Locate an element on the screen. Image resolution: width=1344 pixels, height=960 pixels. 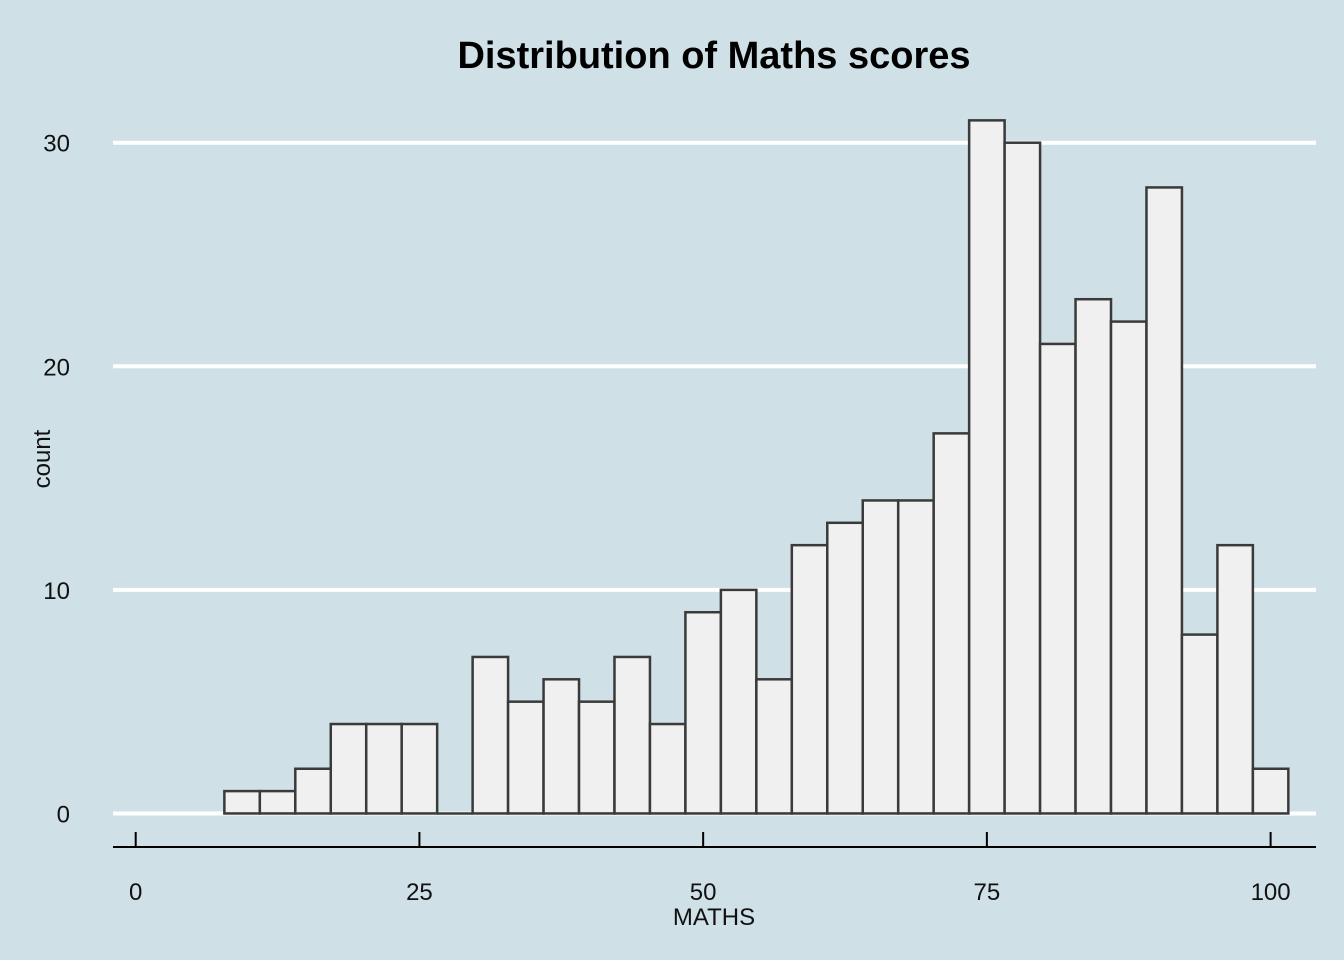
x-axis-ticks: 0 25 50 75 100 is located at coordinates (710, 869).